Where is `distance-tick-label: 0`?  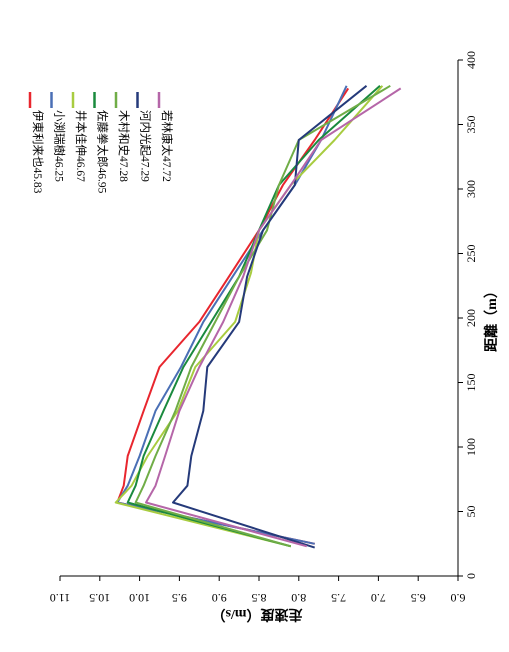
distance-tick-label: 0 is located at coordinates (471, 576).